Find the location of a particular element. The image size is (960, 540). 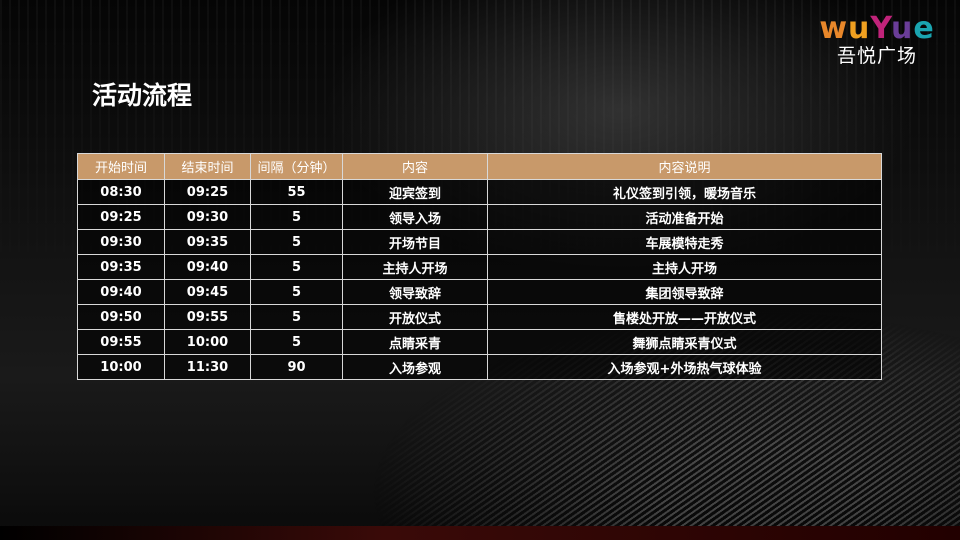

table-row: 10:00 11:30 90 入场参观 入场参观+外场热气球体验 is located at coordinates (479, 367).